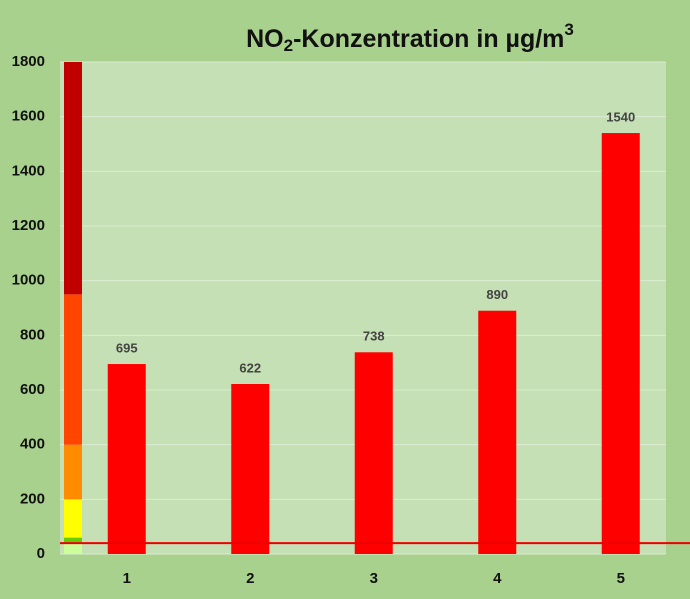 This screenshot has height=599, width=690. I want to click on y-tick-label: 1800, so click(28, 61).